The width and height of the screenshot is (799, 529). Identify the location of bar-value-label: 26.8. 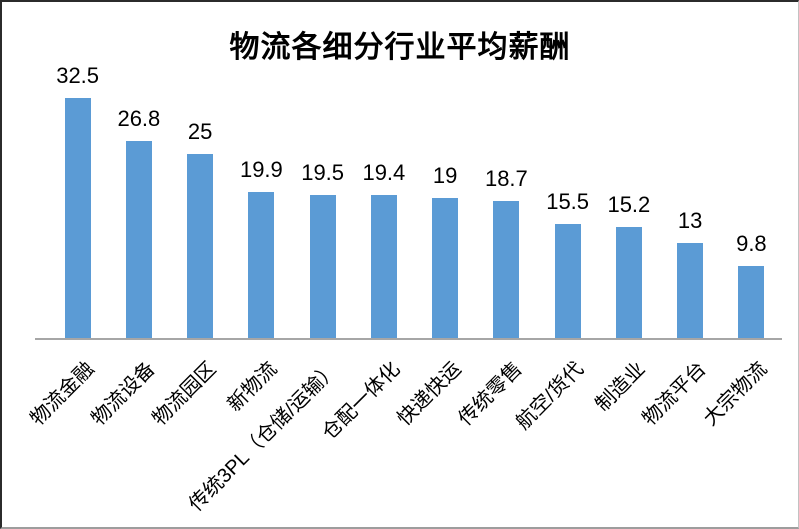
(139, 118).